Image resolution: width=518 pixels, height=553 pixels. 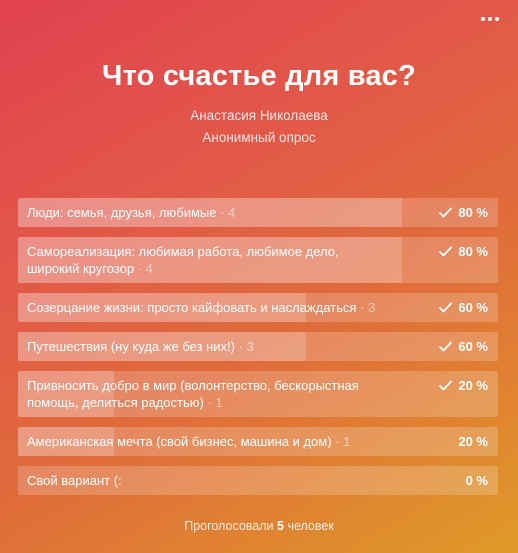 I want to click on option-label: Свой вариант (:, so click(x=258, y=480).